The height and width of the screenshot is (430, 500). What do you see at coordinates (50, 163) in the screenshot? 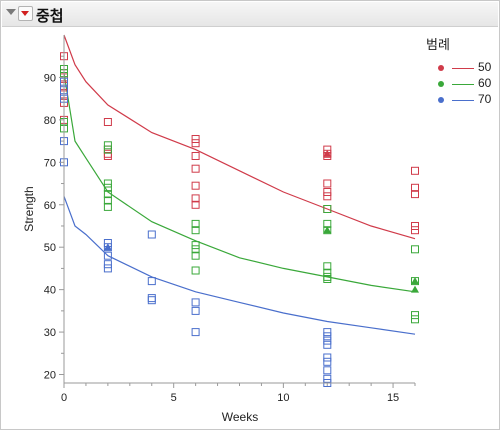
I see `y-tick-label: 70` at bounding box center [50, 163].